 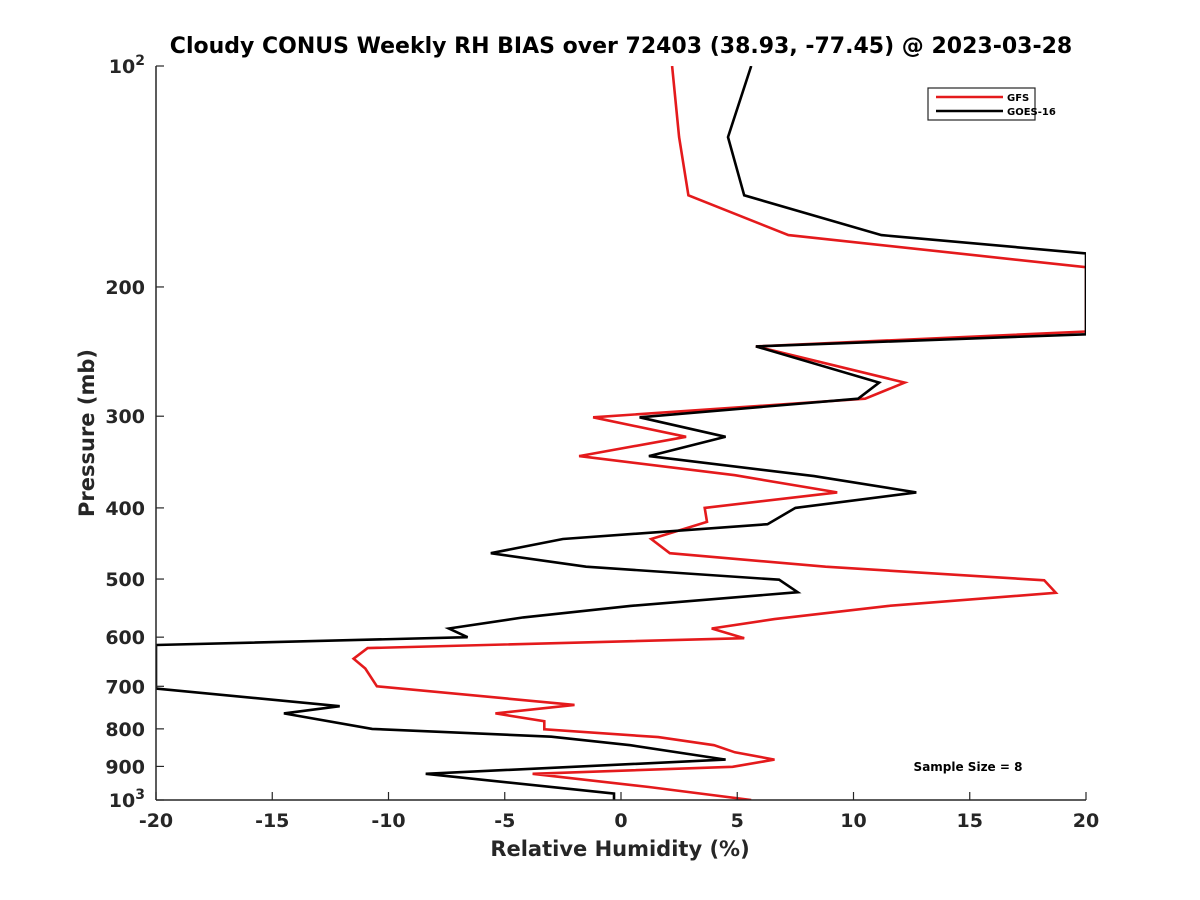 I want to click on x-tick-label: 10, so click(x=853, y=821).